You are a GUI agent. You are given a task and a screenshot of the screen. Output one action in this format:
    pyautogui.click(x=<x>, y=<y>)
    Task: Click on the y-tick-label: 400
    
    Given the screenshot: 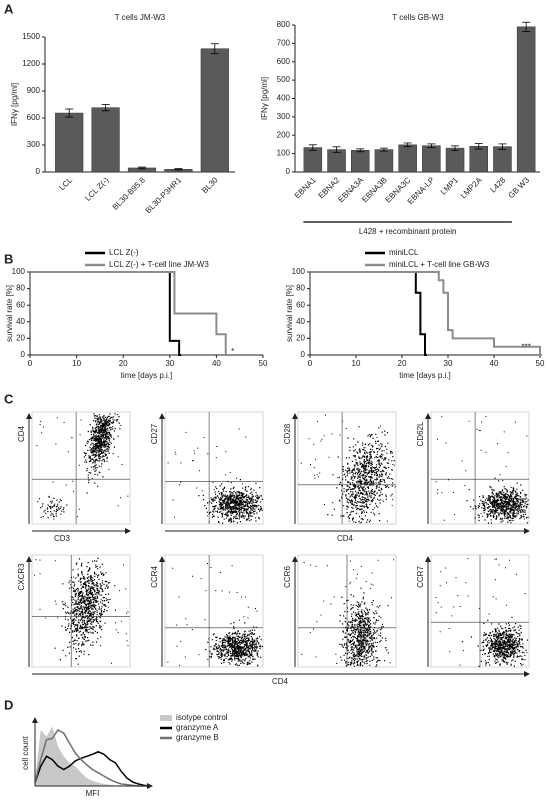 What is the action you would take?
    pyautogui.click(x=284, y=98)
    